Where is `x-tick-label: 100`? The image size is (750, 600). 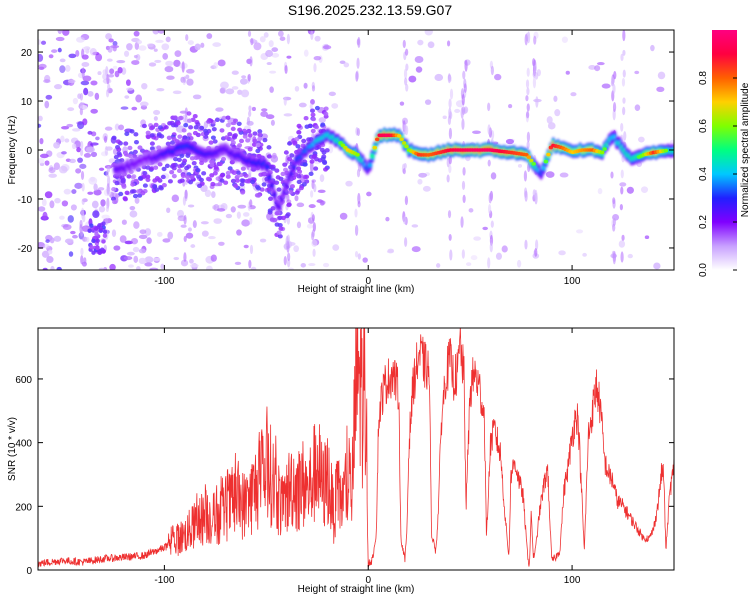
x-tick-label: 100 is located at coordinates (572, 580).